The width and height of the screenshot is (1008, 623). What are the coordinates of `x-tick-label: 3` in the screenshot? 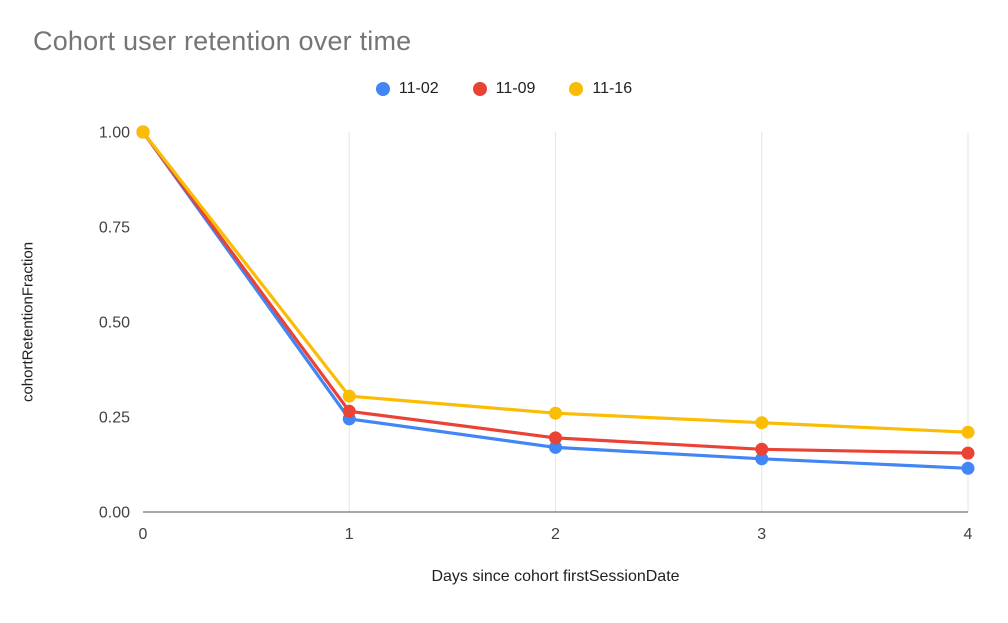 It's located at (761, 534).